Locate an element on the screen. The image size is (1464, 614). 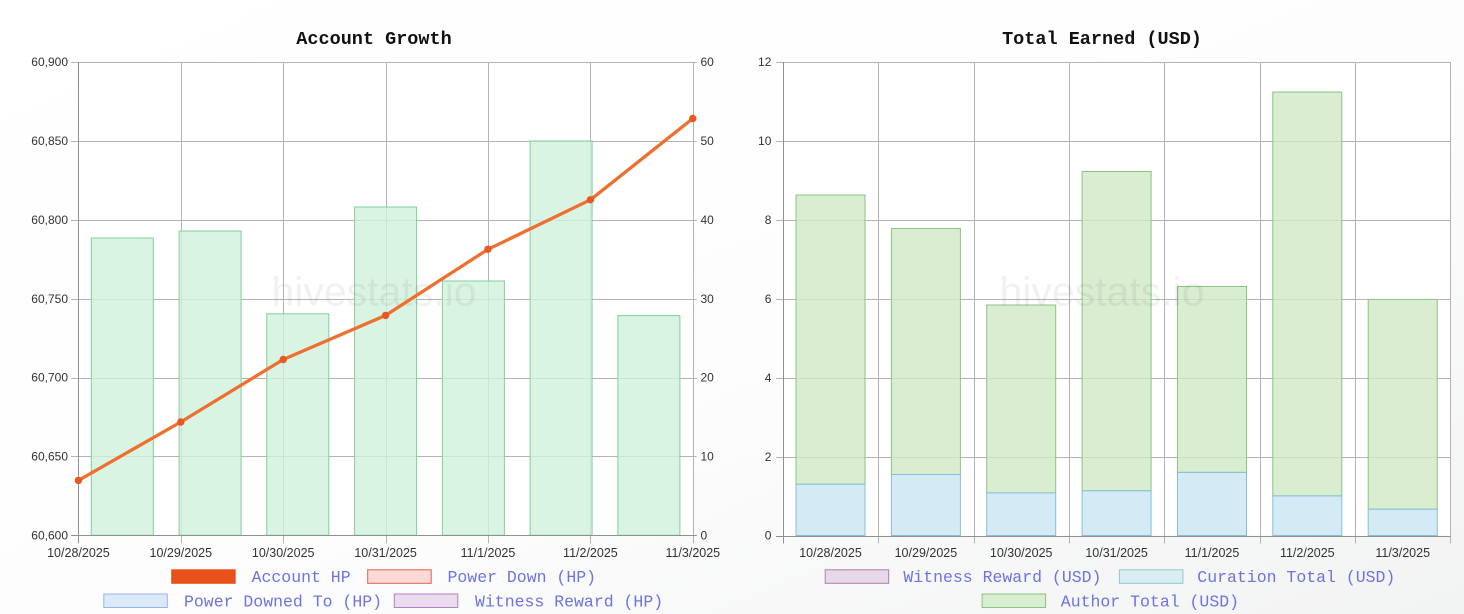
svg-text: Author Total (USD) is located at coordinates (1150, 601).